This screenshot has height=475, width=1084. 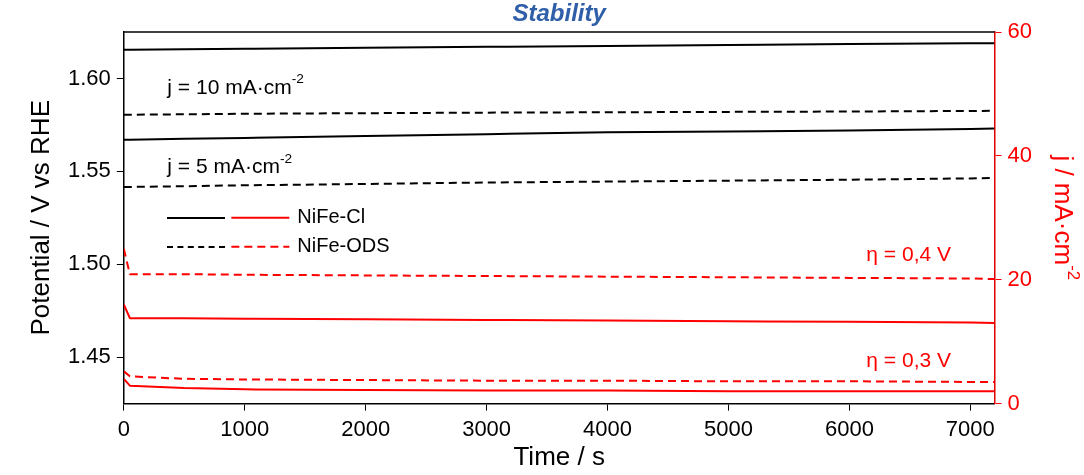 I want to click on x-tick-label: 2000, so click(x=366, y=428).